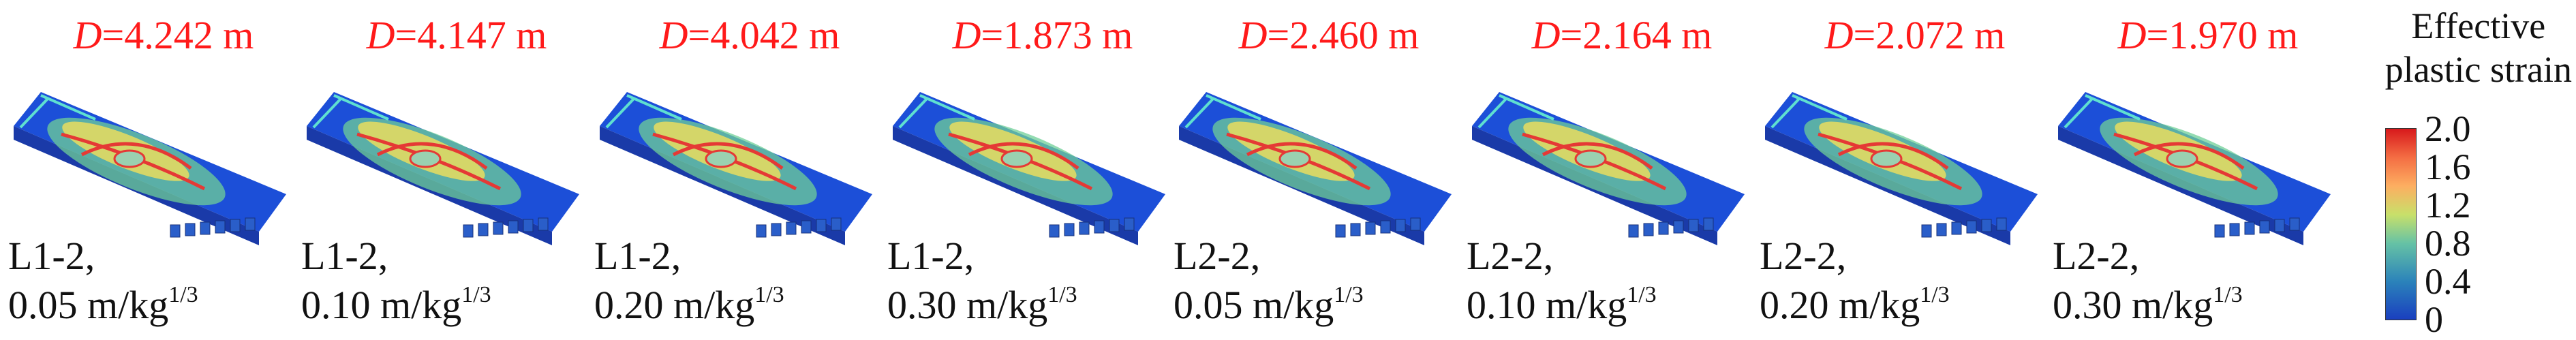 The height and width of the screenshot is (340, 2576). I want to click on case-label: L2-2, 0.05 m/kg1/3, so click(1269, 281).